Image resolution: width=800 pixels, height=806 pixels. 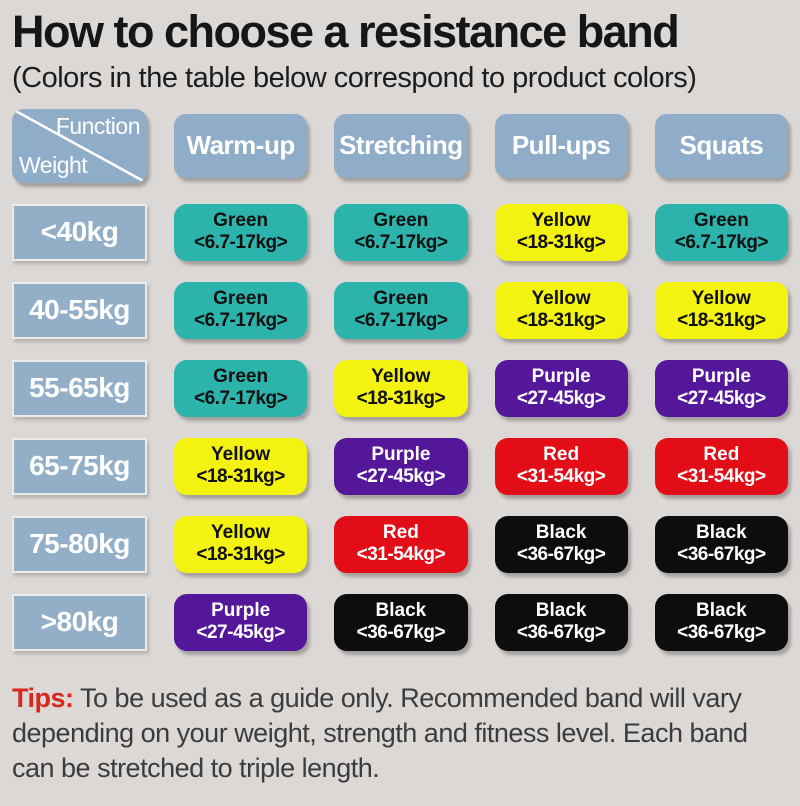 What do you see at coordinates (79, 232) in the screenshot?
I see `weight-cell: <40kg` at bounding box center [79, 232].